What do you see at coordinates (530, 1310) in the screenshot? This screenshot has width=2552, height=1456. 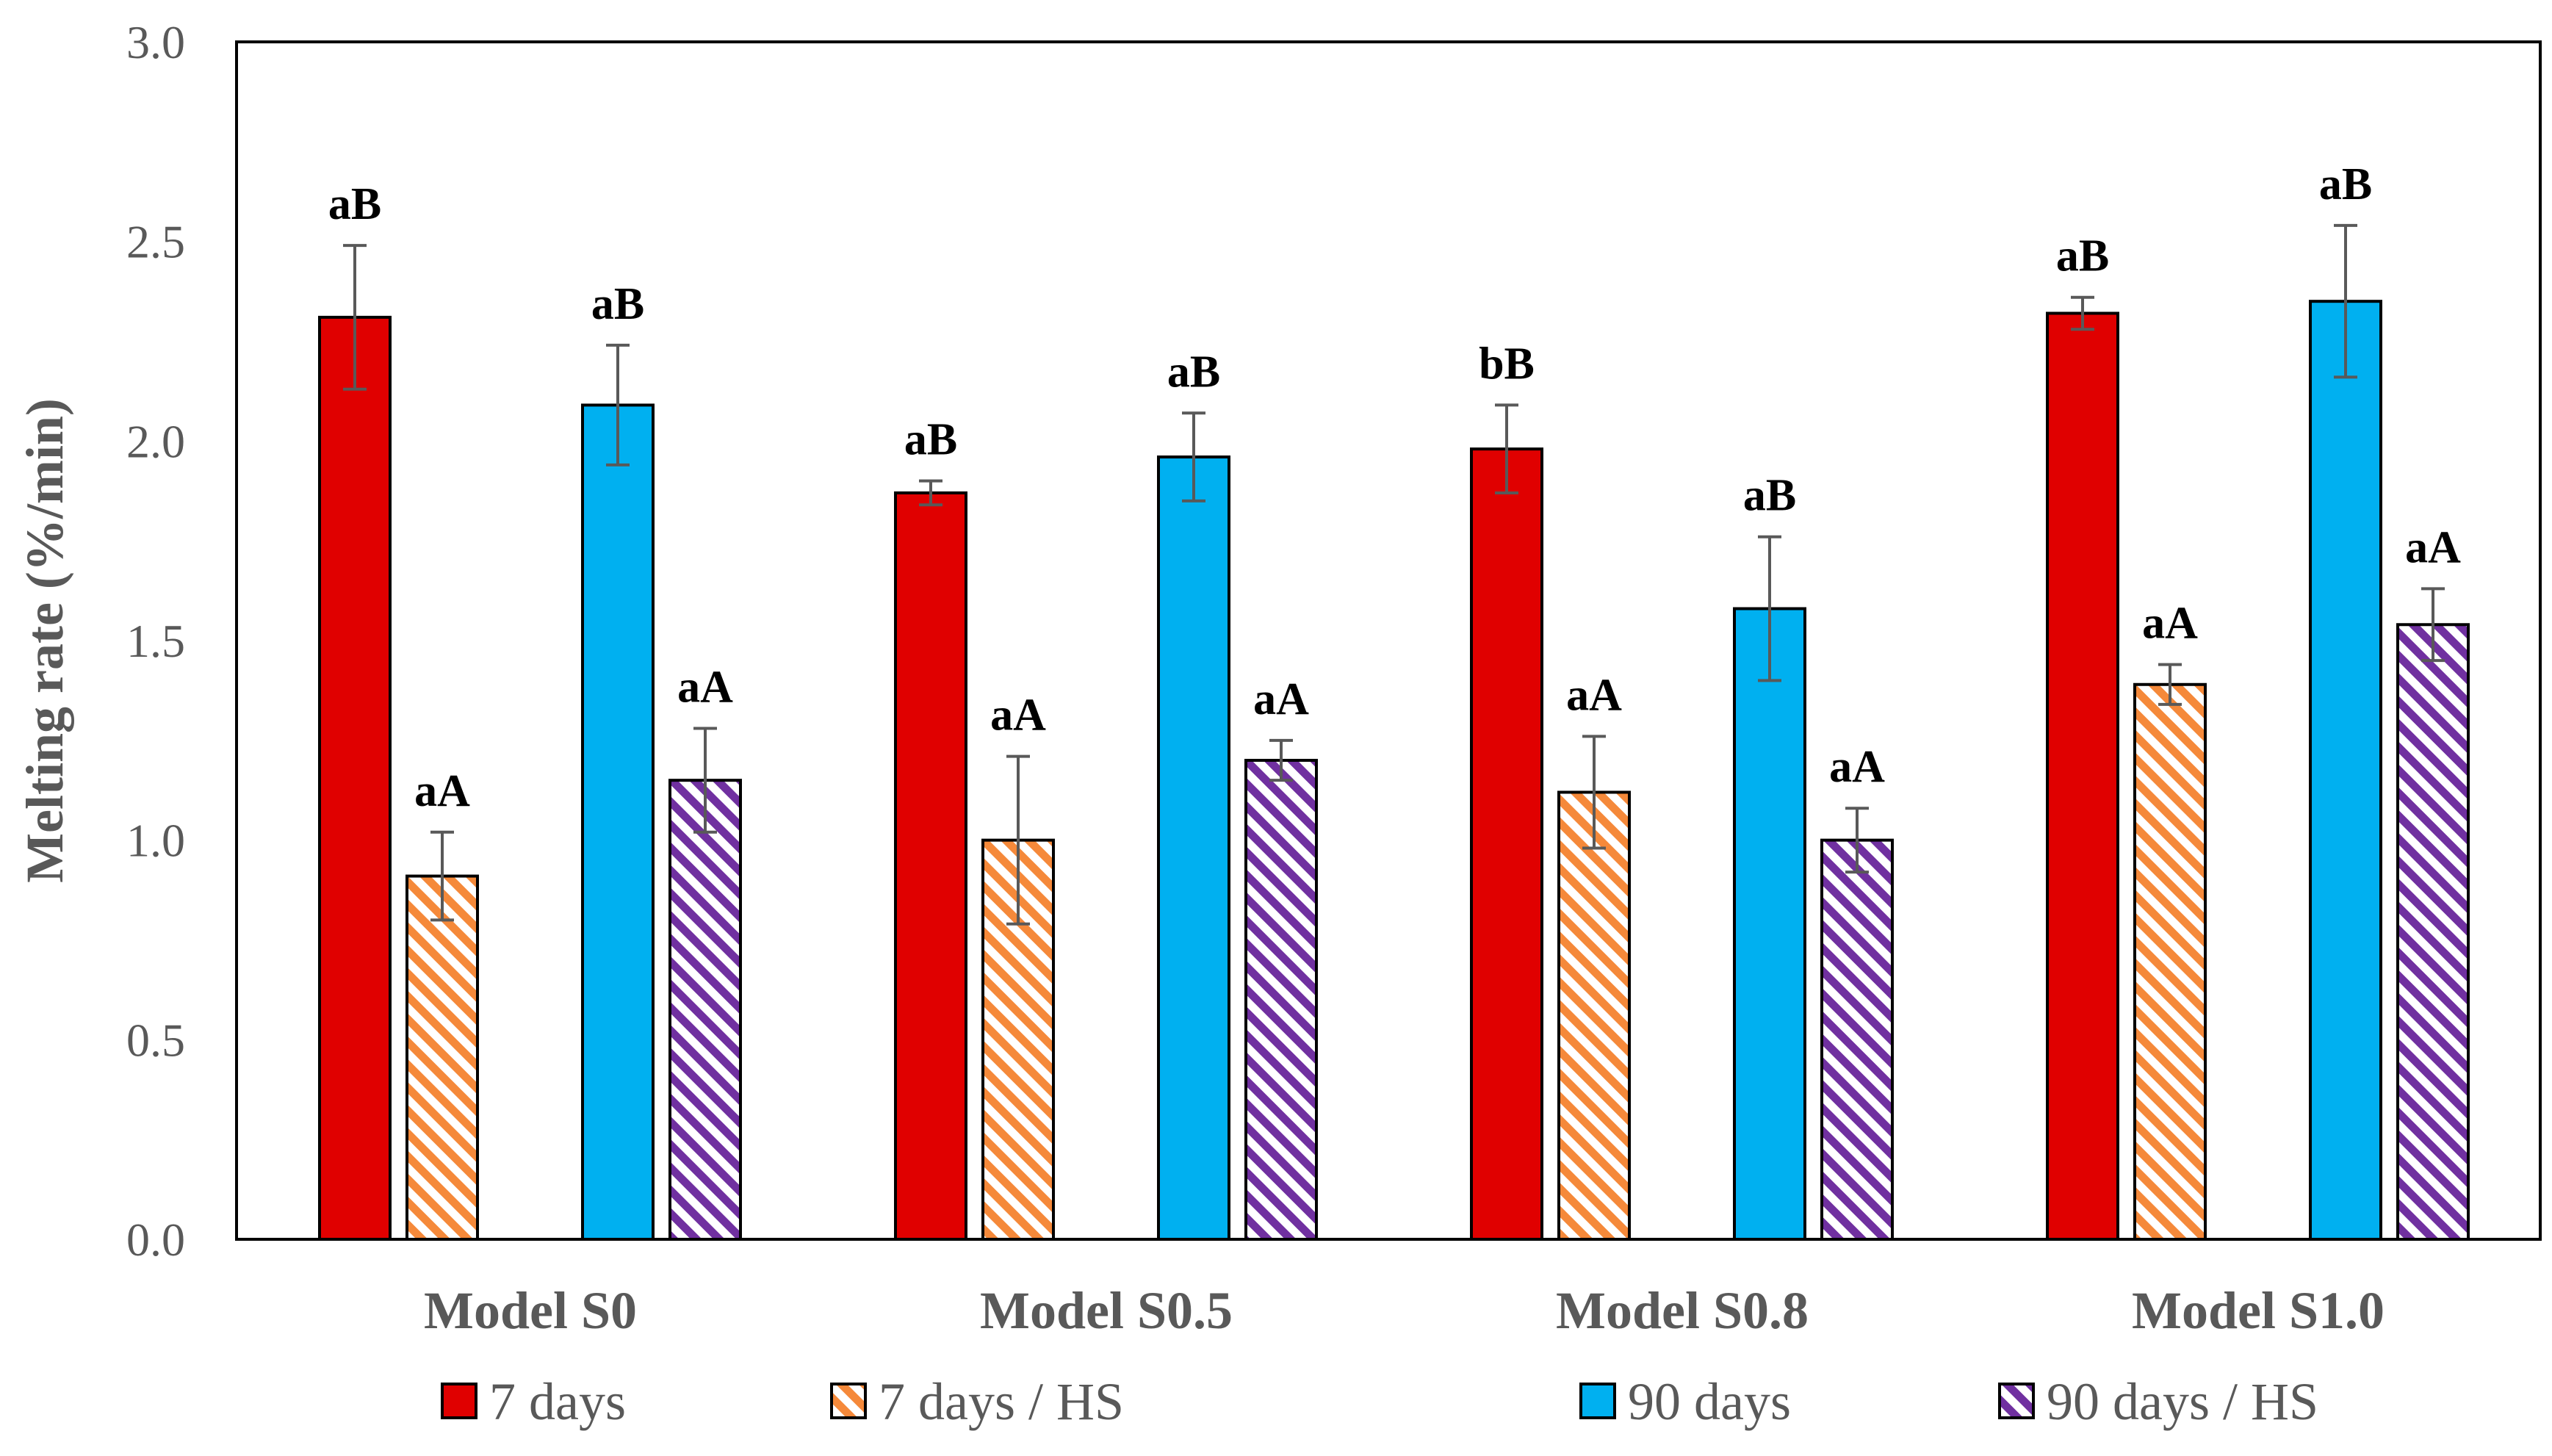 I see `category-label: Model S0` at bounding box center [530, 1310].